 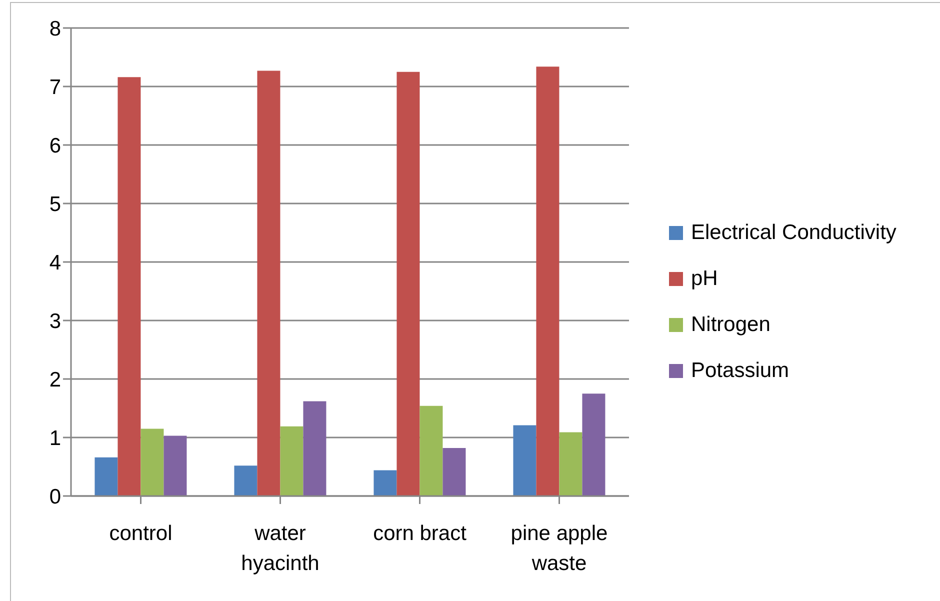 What do you see at coordinates (740, 371) in the screenshot?
I see `legend-label: Potassium` at bounding box center [740, 371].